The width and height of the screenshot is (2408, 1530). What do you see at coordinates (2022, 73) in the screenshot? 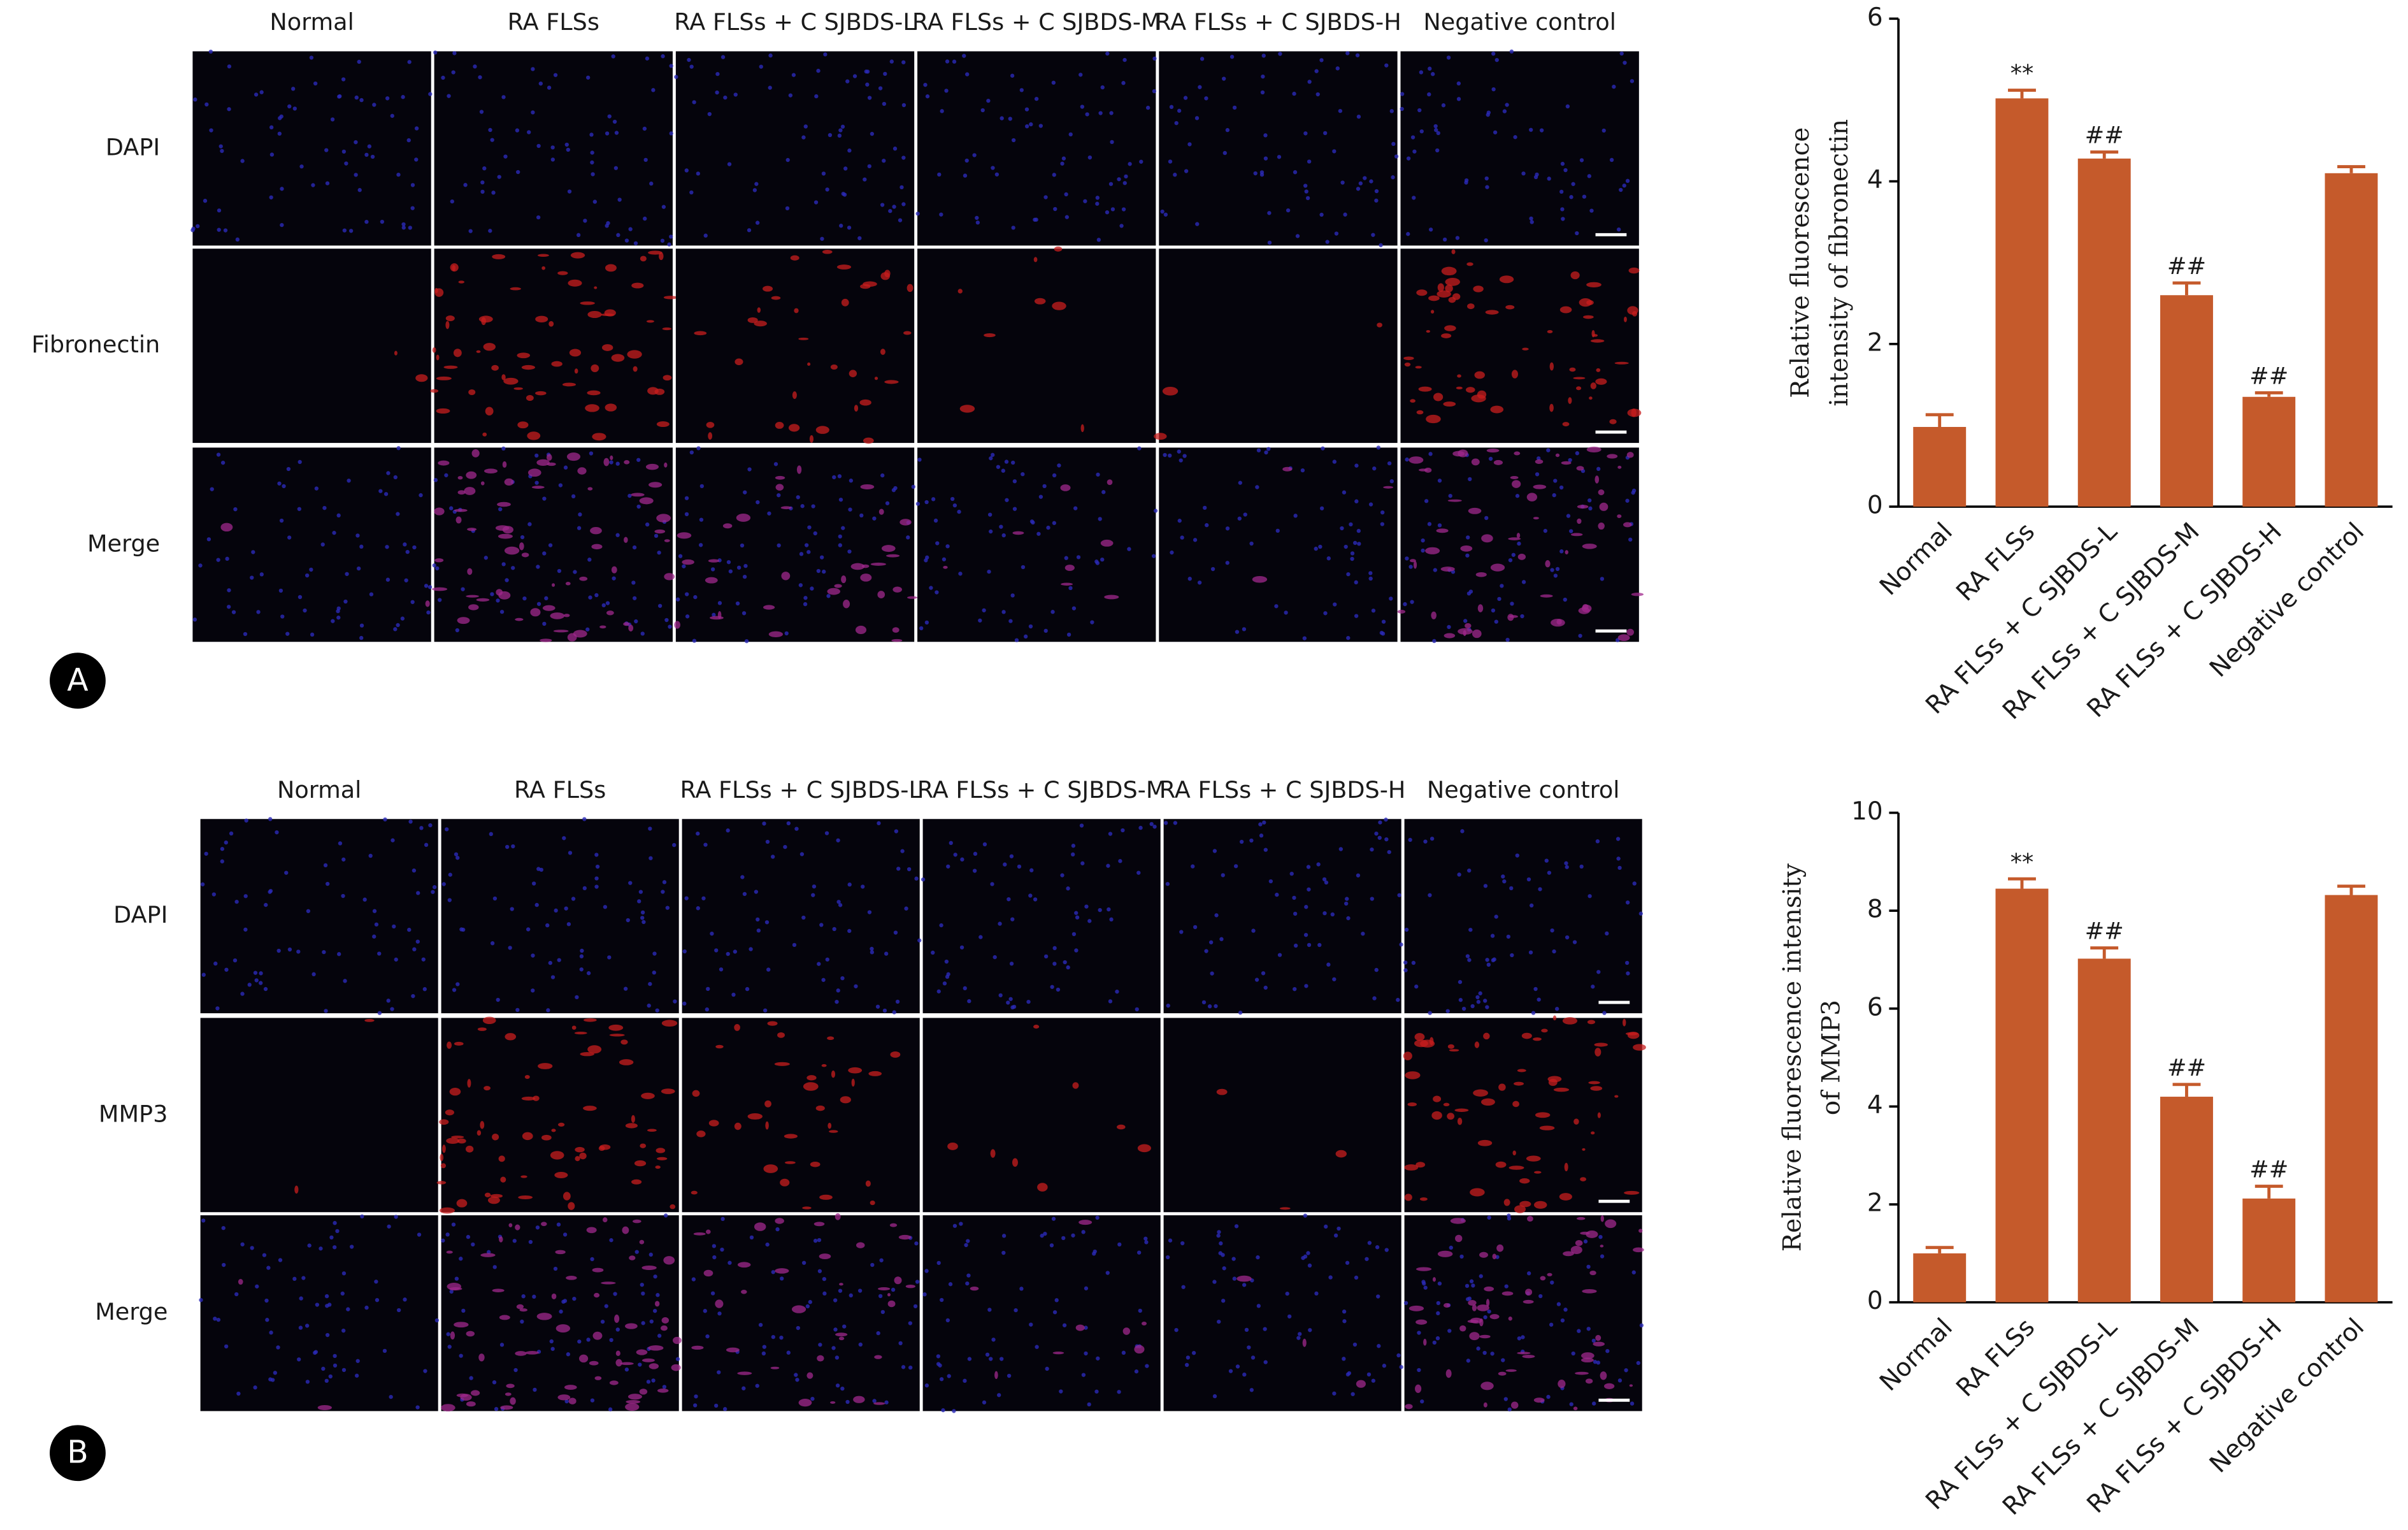
I see `significance-mark: **` at bounding box center [2022, 73].